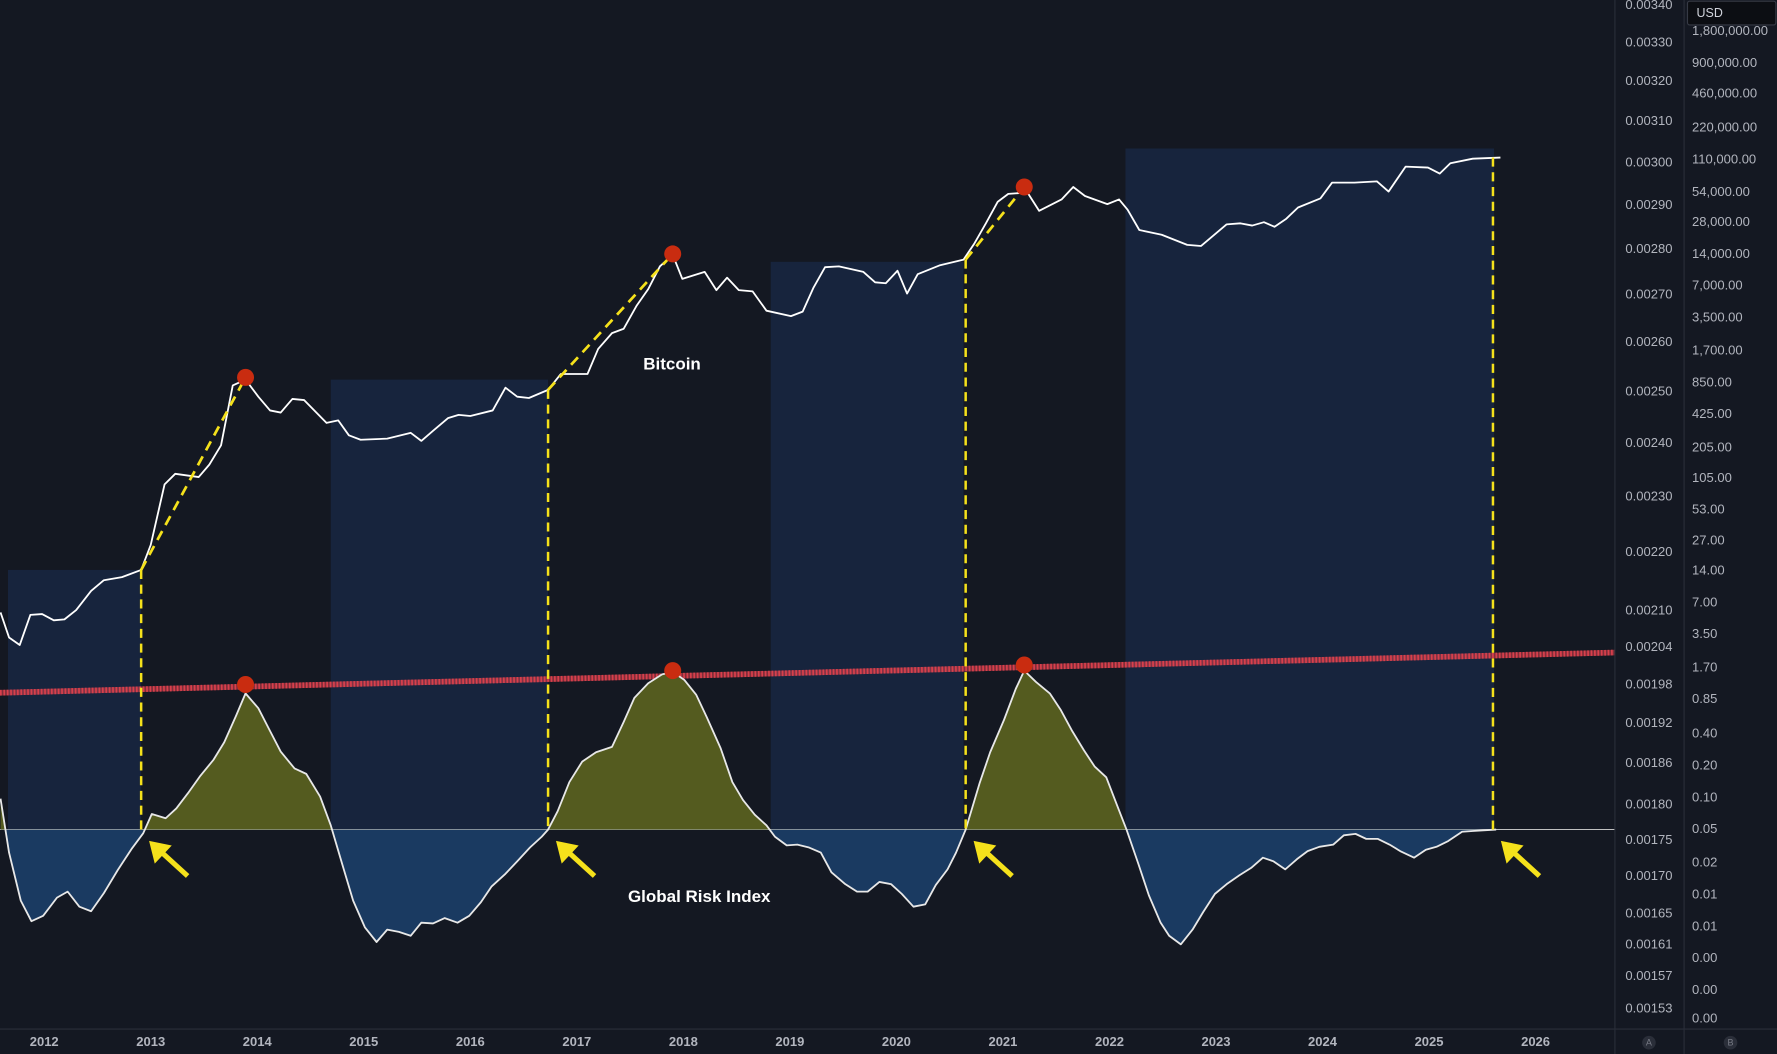 This screenshot has height=1054, width=1777. Describe the element at coordinates (1724, 126) in the screenshot. I see `y2-tick-label: 220,000.00` at that location.